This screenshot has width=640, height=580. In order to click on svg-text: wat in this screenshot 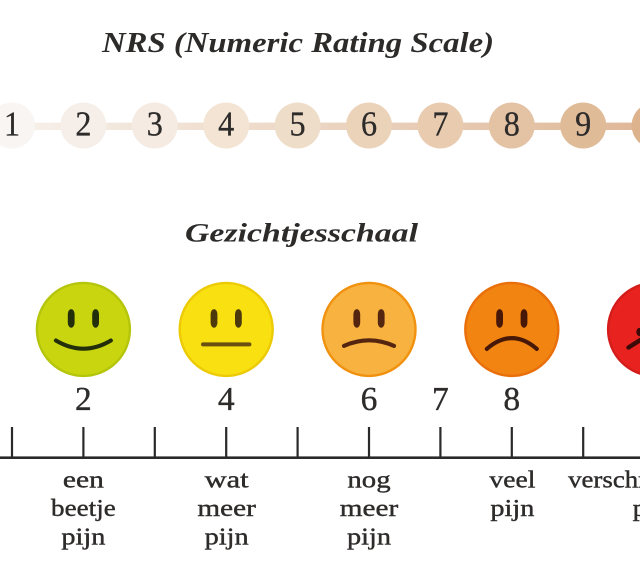, I will do `click(227, 480)`.